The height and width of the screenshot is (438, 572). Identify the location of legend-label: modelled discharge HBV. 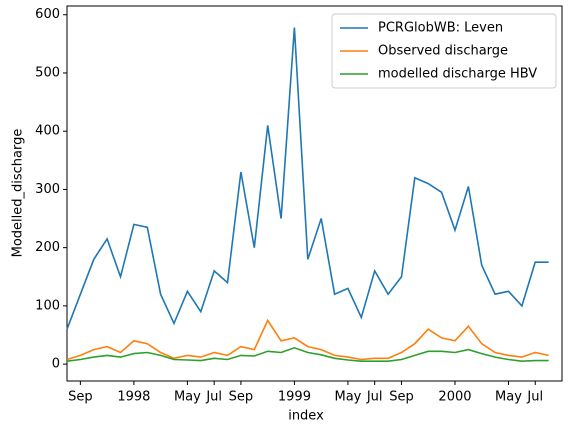
(457, 74).